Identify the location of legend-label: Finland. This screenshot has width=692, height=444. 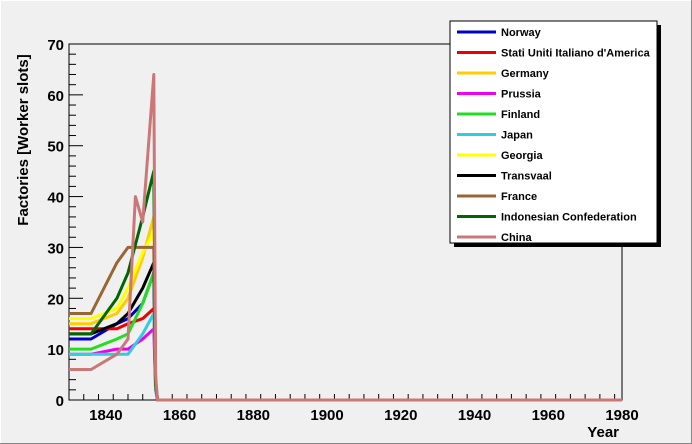
(520, 115).